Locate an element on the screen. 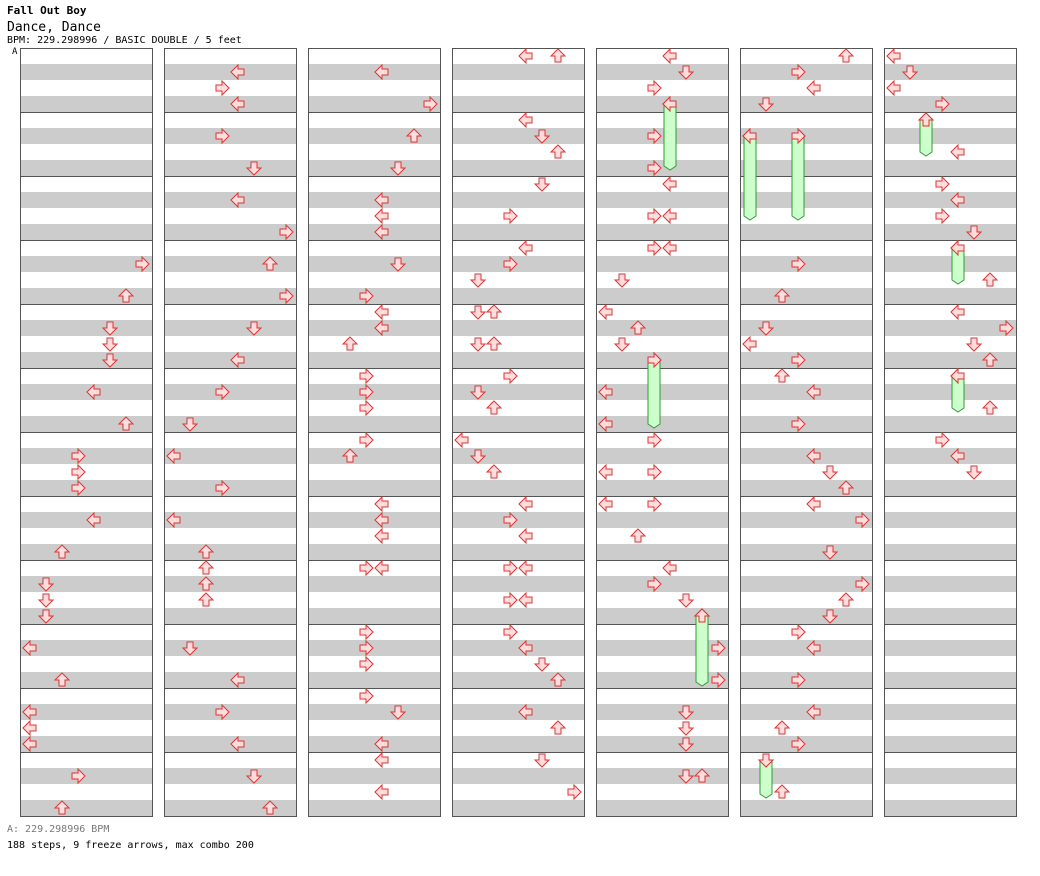  bpm-marker-label: A is located at coordinates (15, 52).